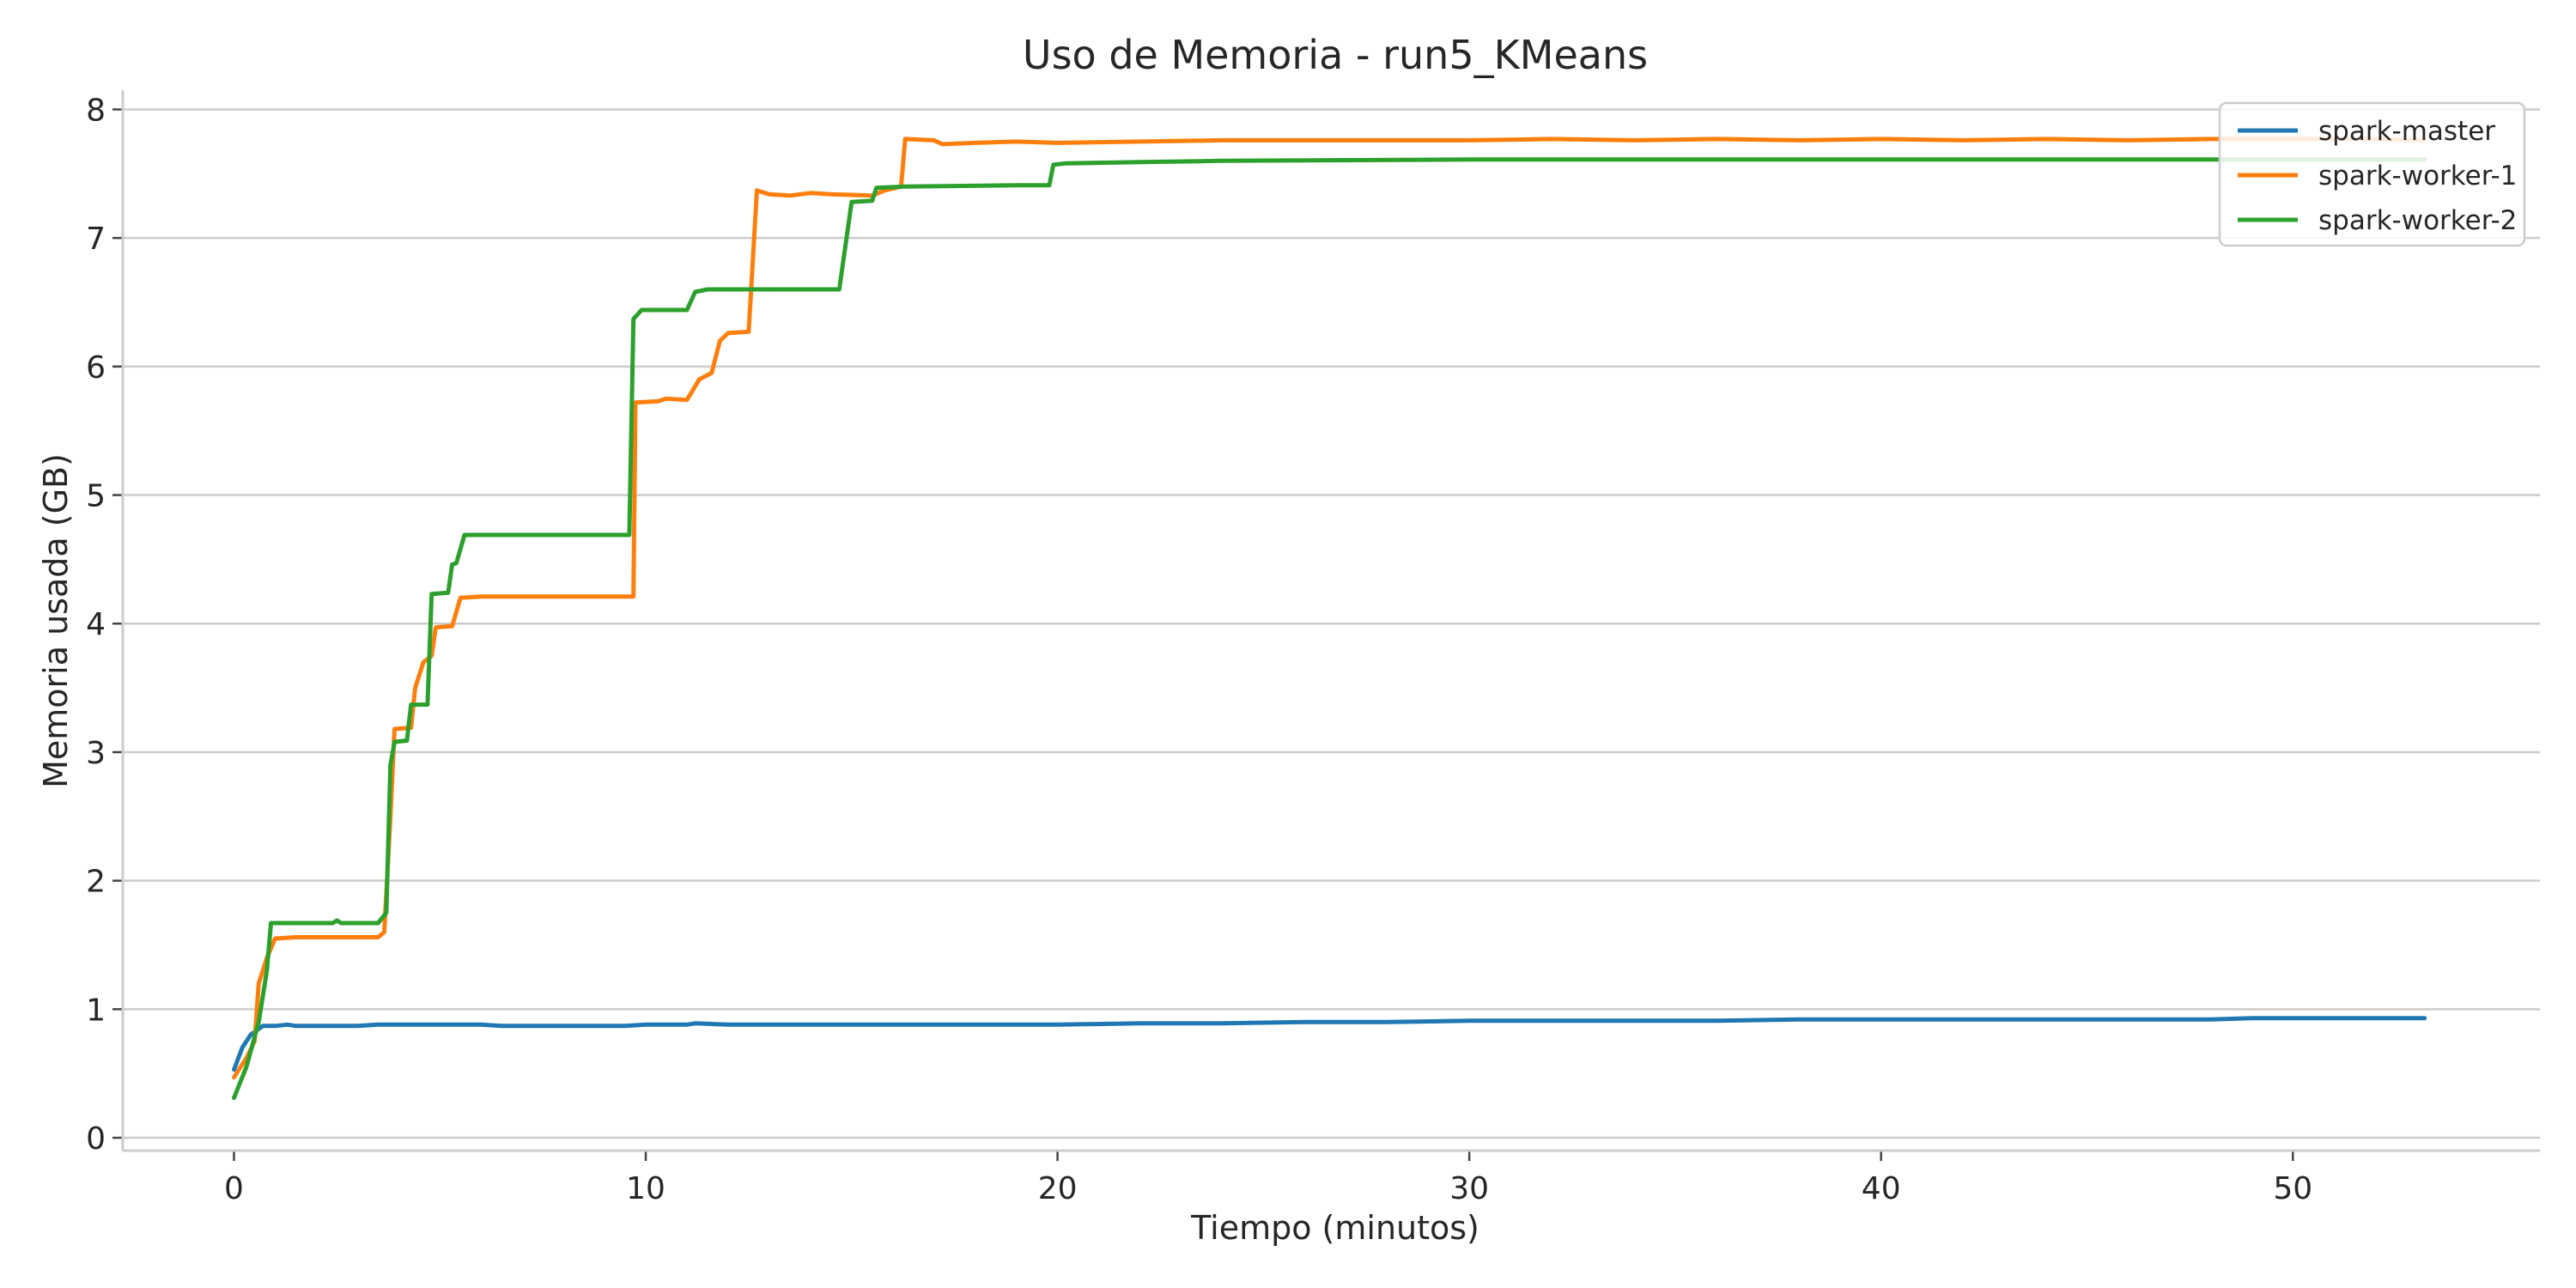  Describe the element at coordinates (1330, 1044) in the screenshot. I see `series-line-spark-master` at that location.